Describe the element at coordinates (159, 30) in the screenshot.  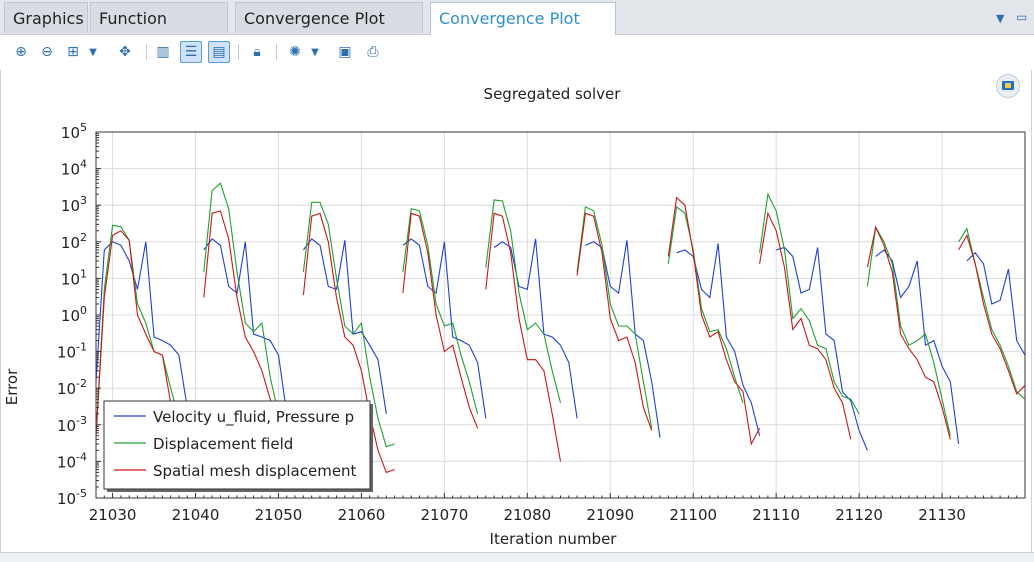
I see `tab-function-plot: Function Plot✕` at that location.